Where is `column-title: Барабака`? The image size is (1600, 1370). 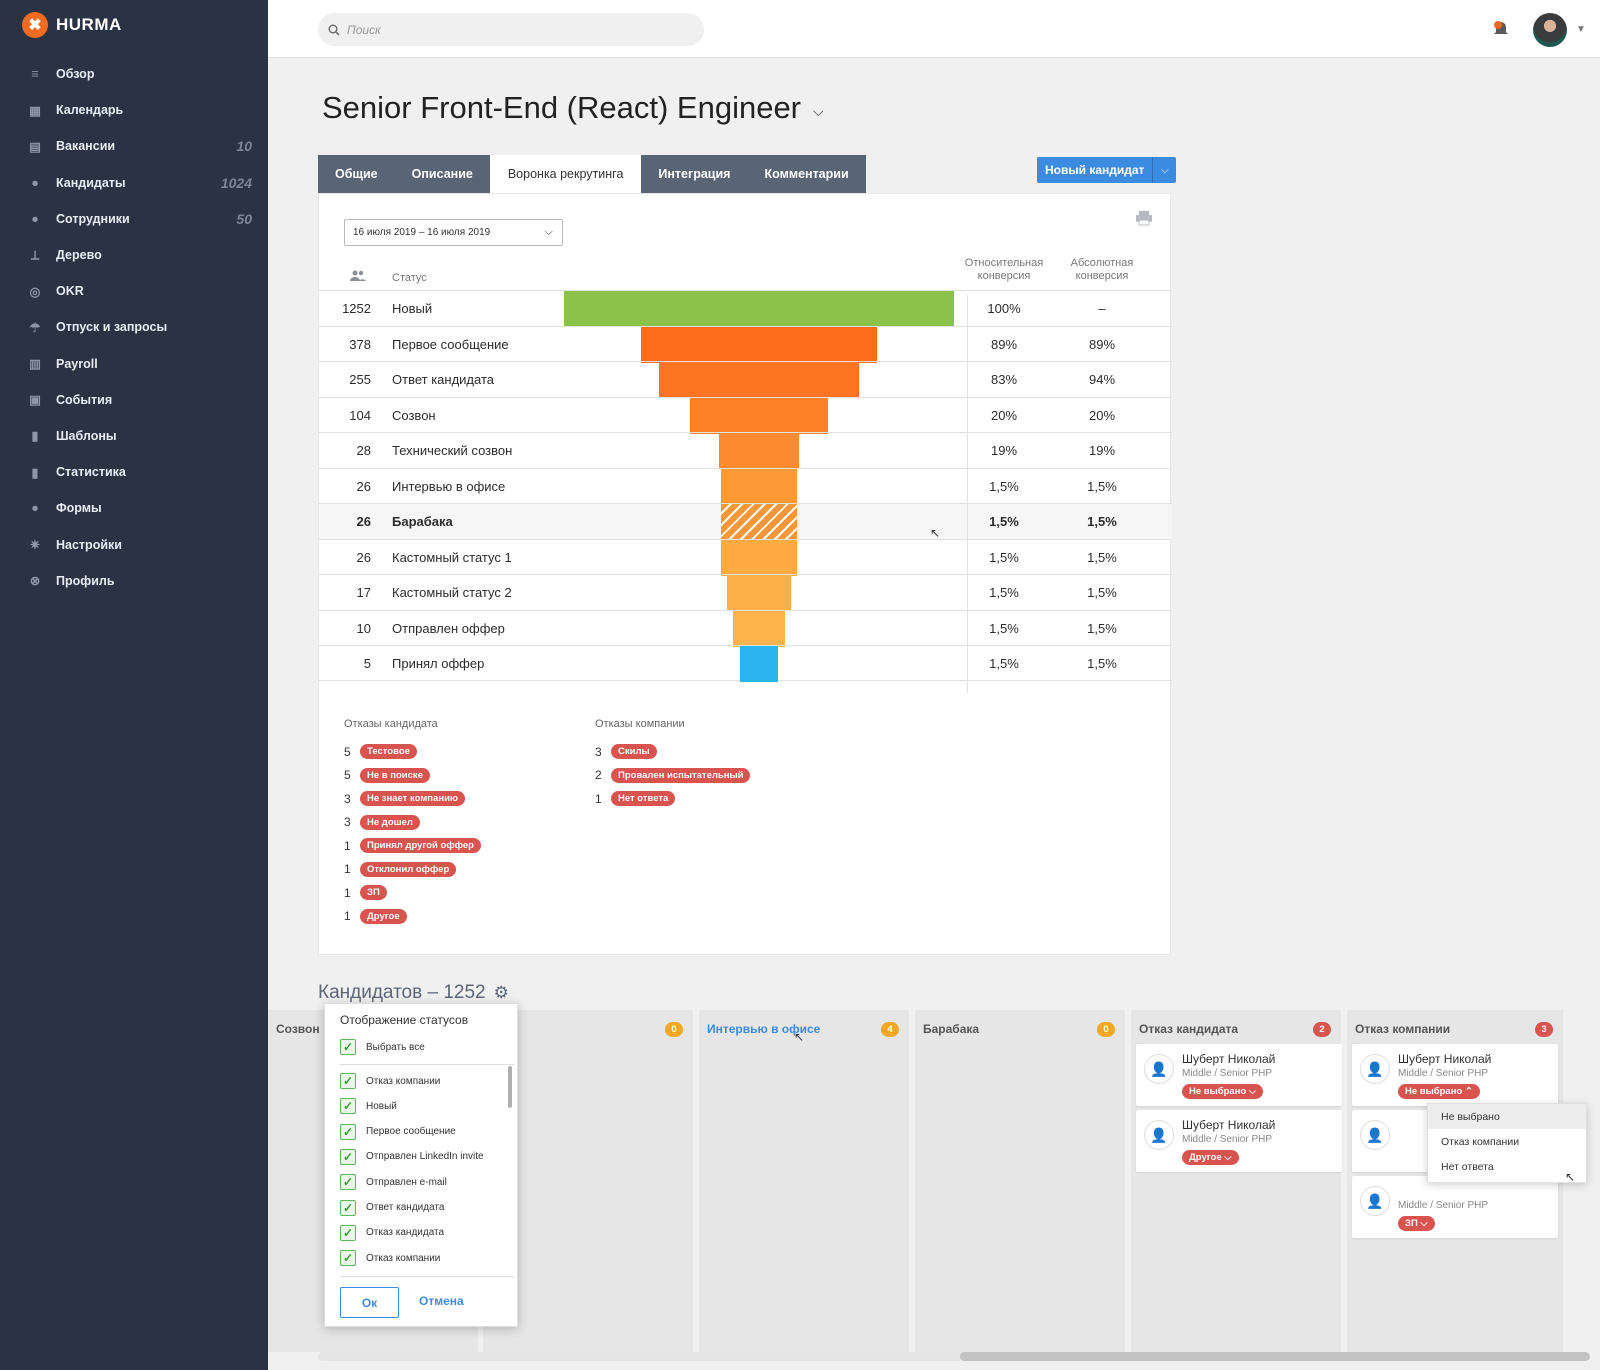 column-title: Барабака is located at coordinates (951, 1029).